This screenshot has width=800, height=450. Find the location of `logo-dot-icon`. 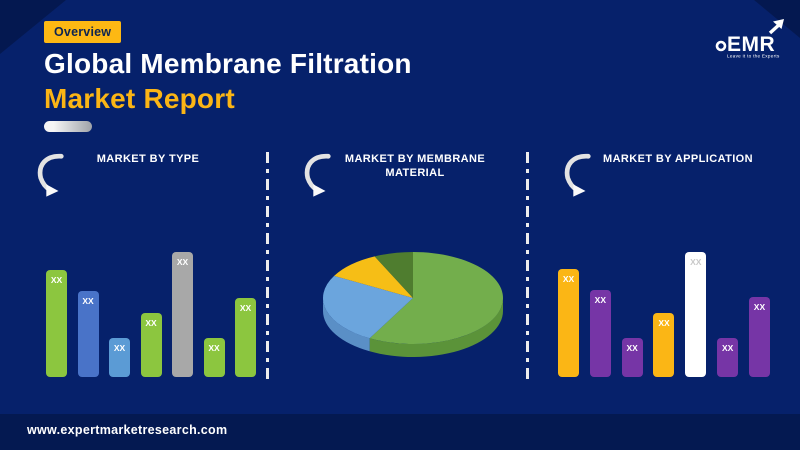

logo-dot-icon is located at coordinates (721, 46).